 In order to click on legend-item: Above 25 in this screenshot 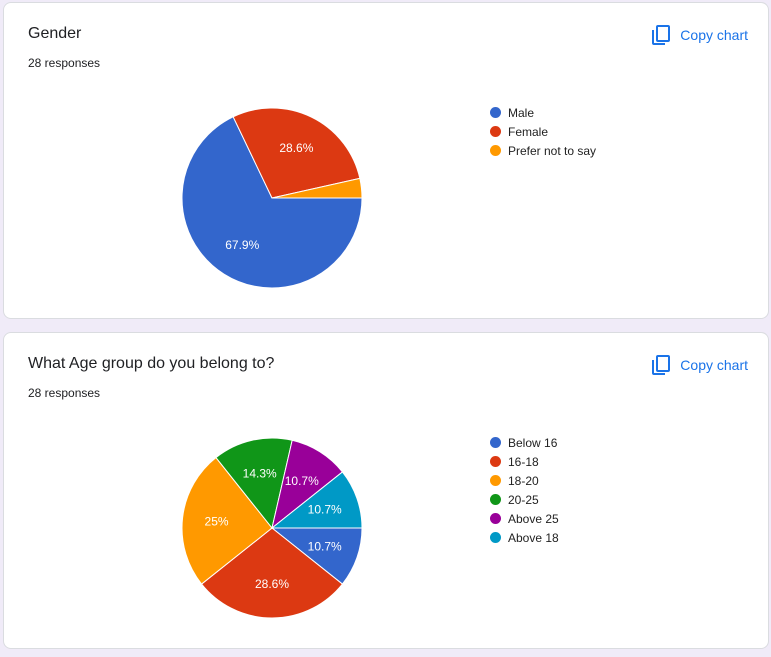, I will do `click(524, 518)`.